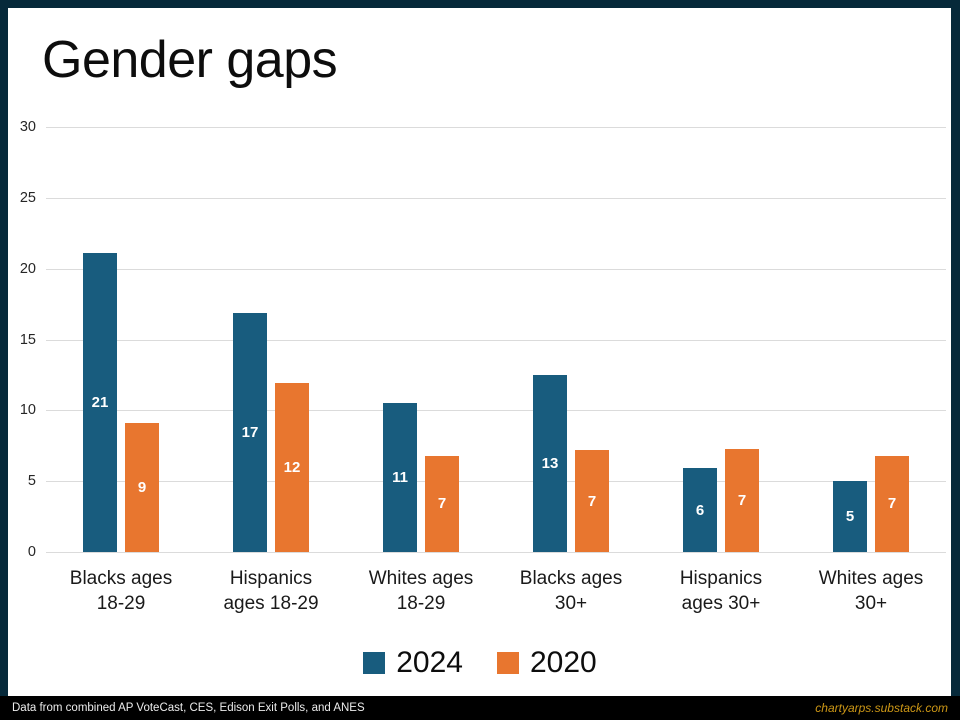 This screenshot has height=720, width=960. Describe the element at coordinates (374, 663) in the screenshot. I see `legend-swatch-2024` at that location.